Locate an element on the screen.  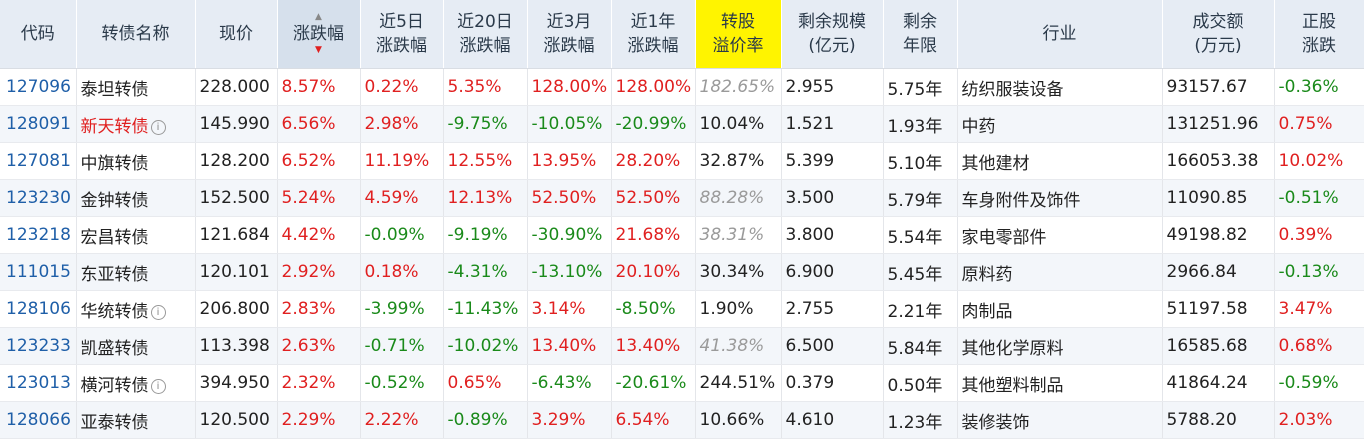
header-label: 成交额 (万元) is located at coordinates (1218, 34).